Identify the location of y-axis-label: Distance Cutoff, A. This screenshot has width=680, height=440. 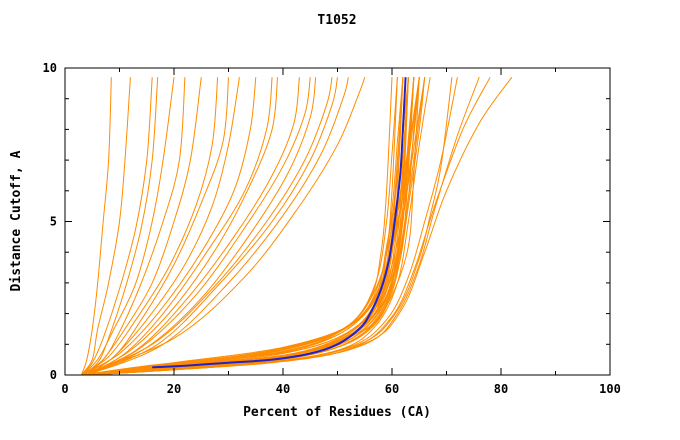
(16, 220).